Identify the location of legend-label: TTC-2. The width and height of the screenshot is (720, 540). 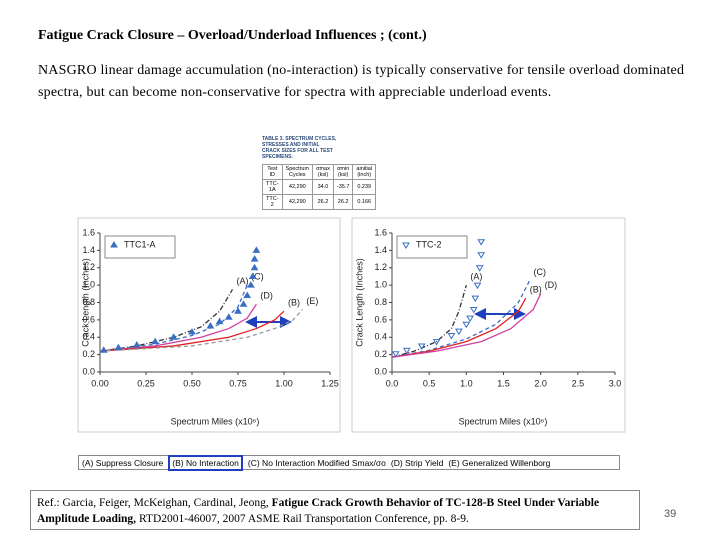
(429, 244).